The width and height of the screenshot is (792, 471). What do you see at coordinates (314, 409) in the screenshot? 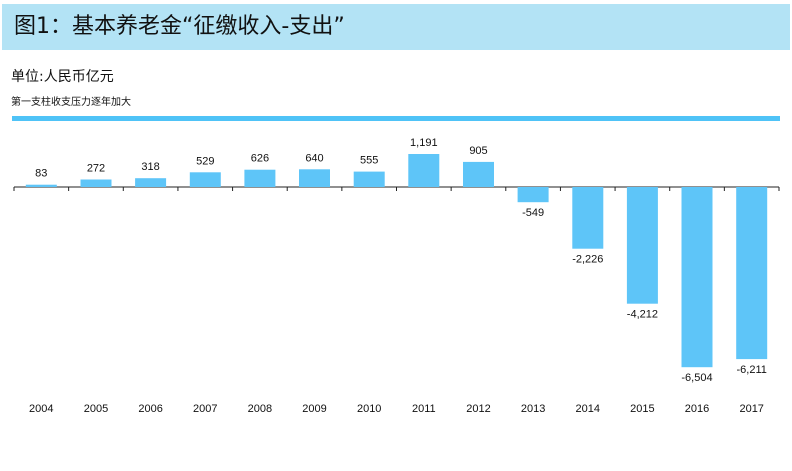
I see `year-label-2009: 2009` at bounding box center [314, 409].